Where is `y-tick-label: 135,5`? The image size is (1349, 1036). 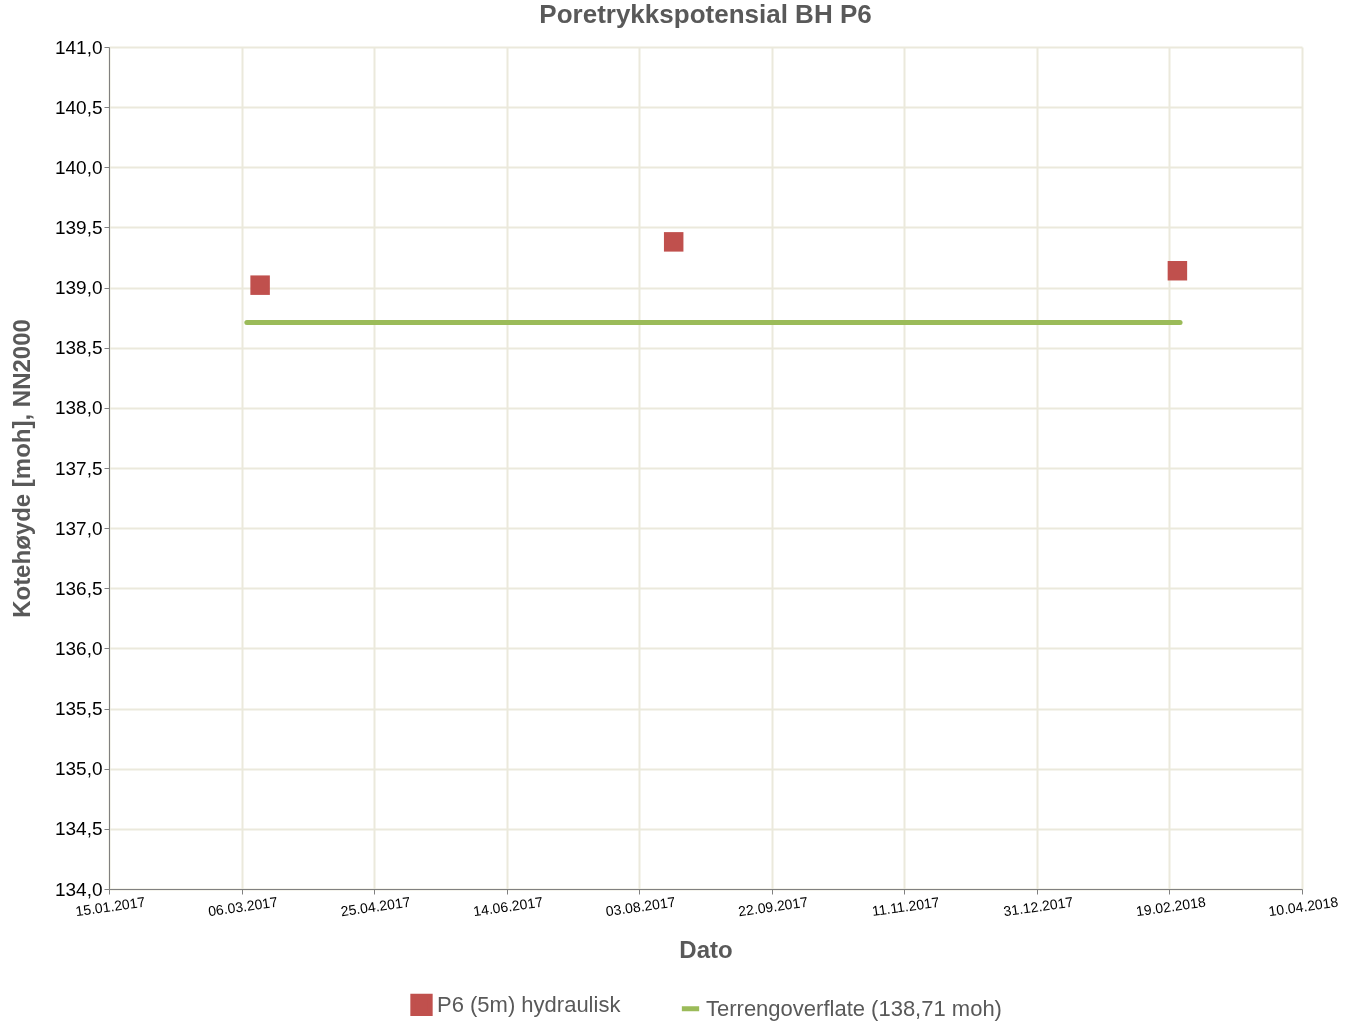 y-tick-label: 135,5 is located at coordinates (78, 709).